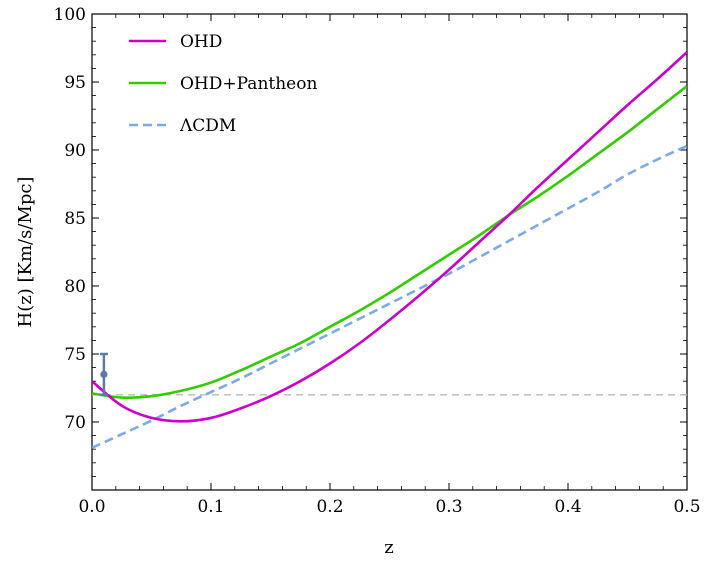  I want to click on legend-label: ΛCDM, so click(207, 126).